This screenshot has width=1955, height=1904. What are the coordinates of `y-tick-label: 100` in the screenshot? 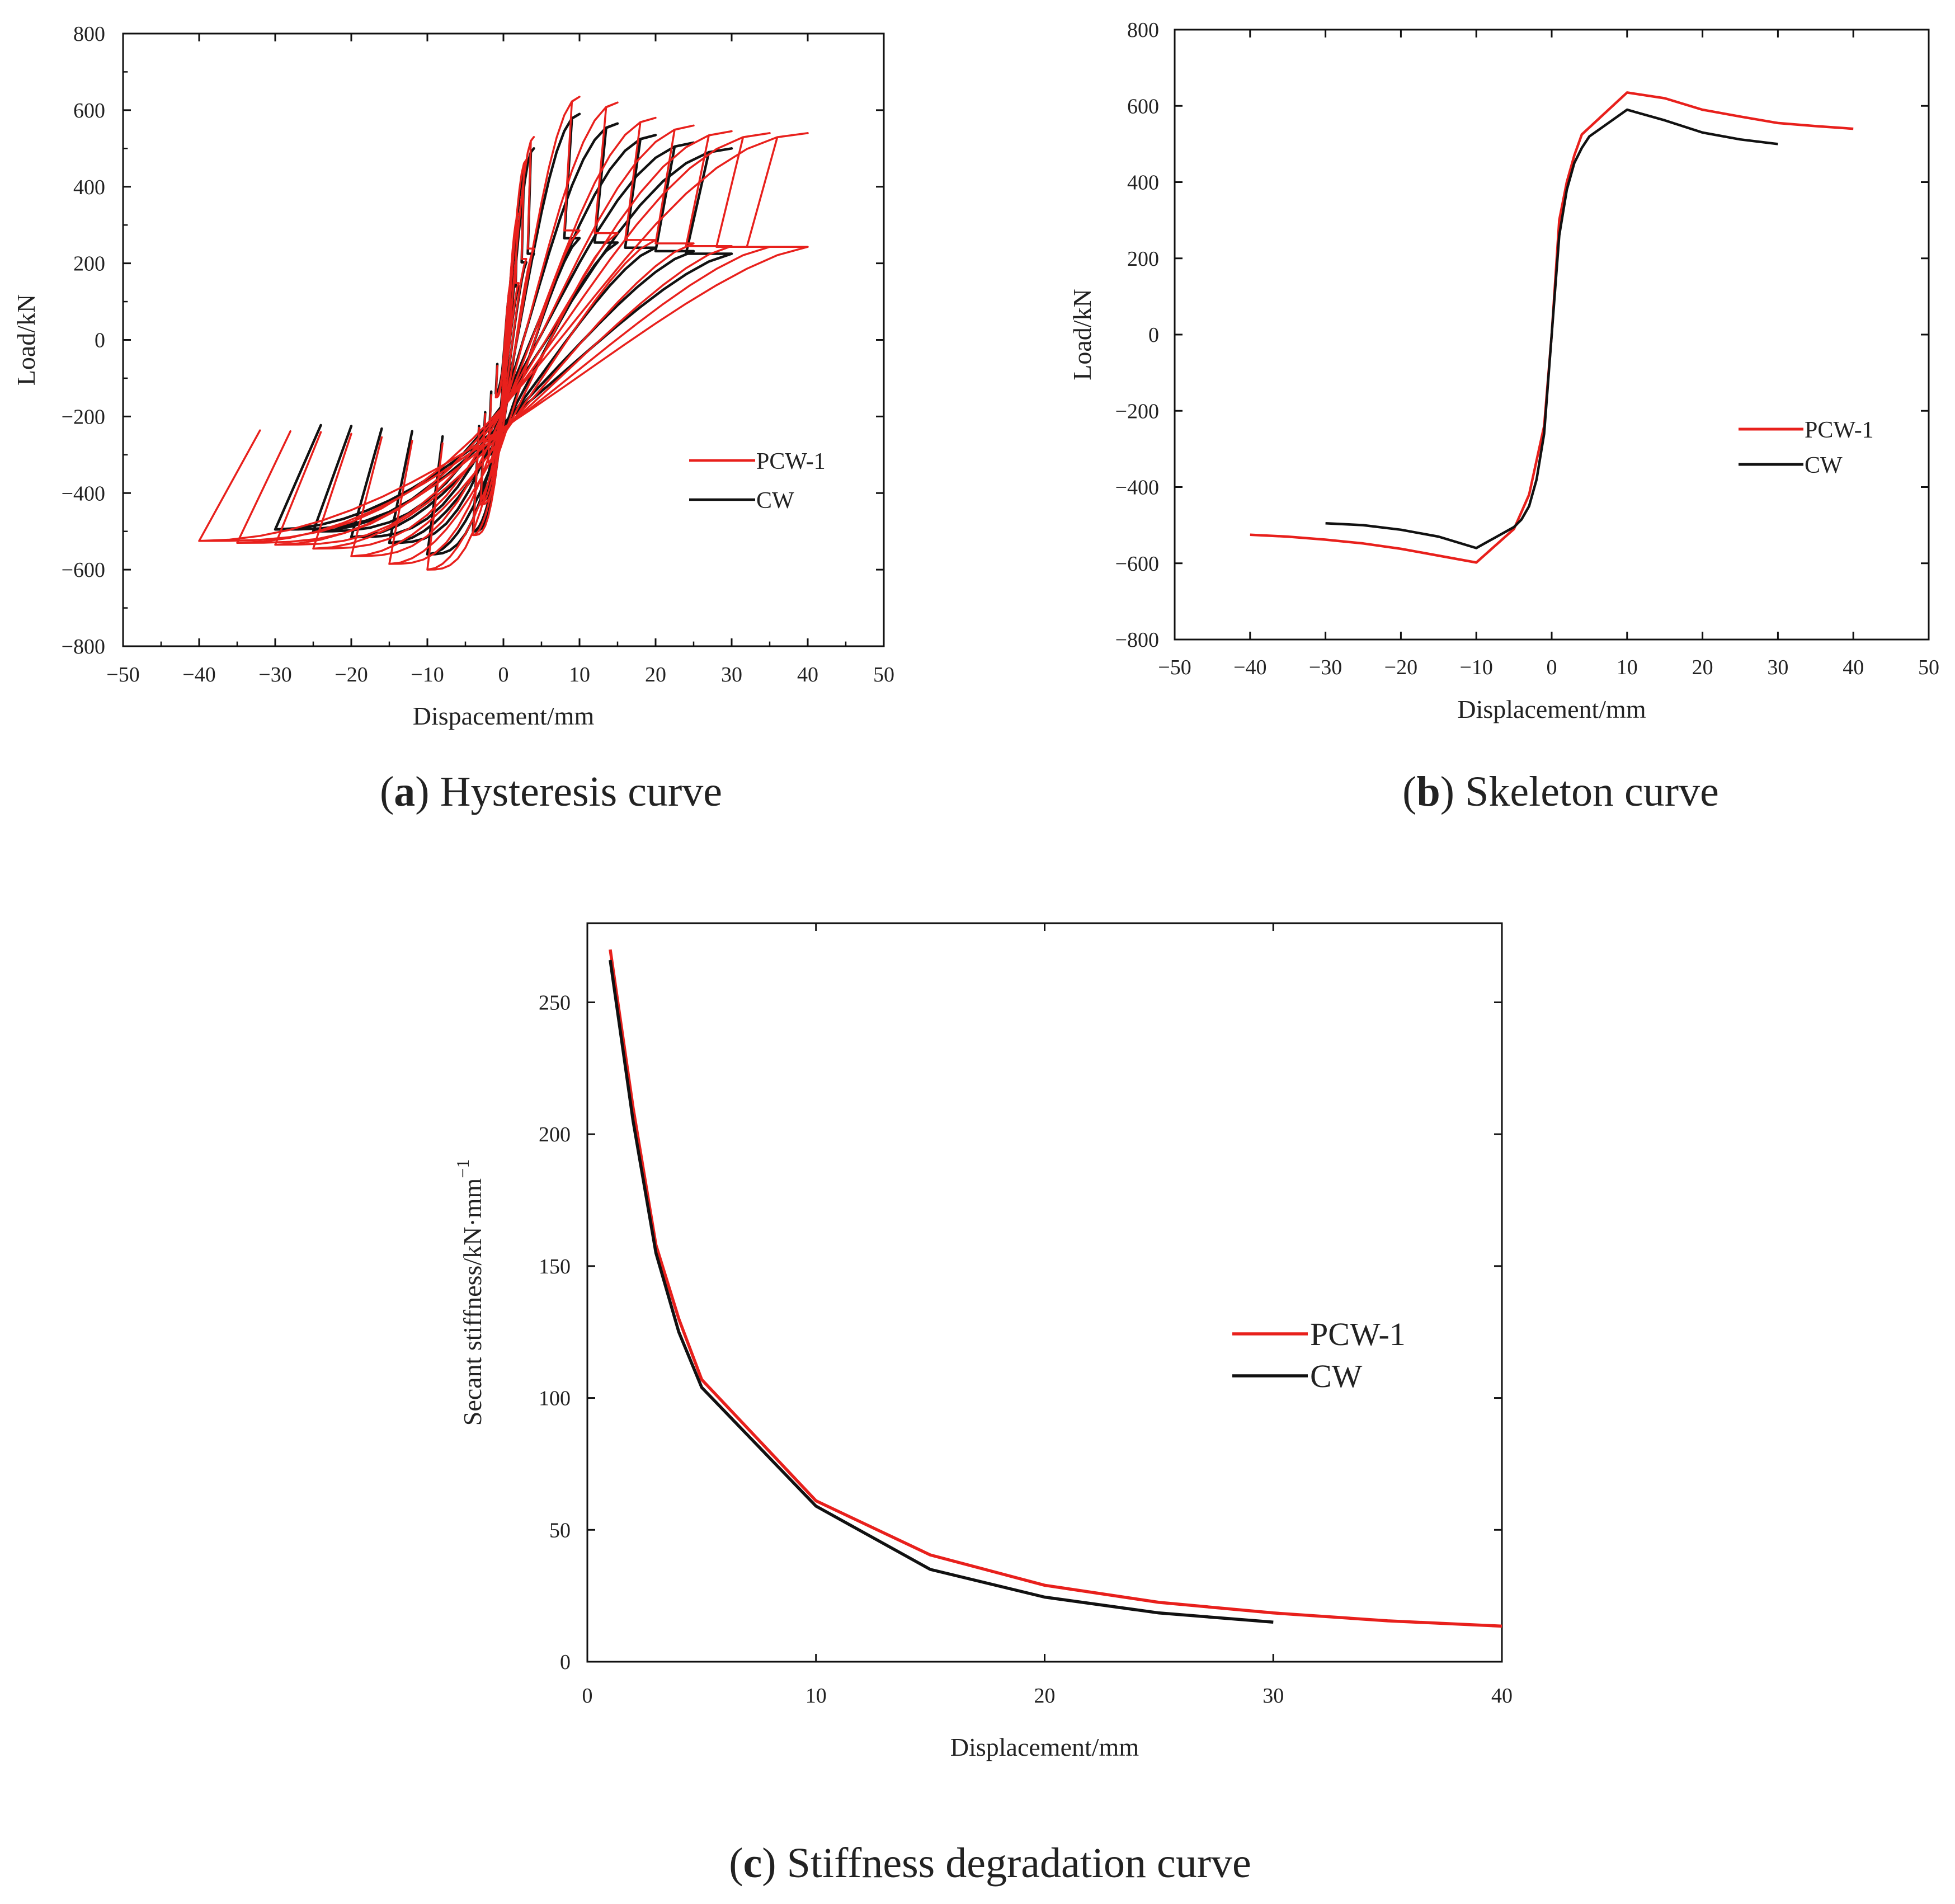 It's located at (555, 1399).